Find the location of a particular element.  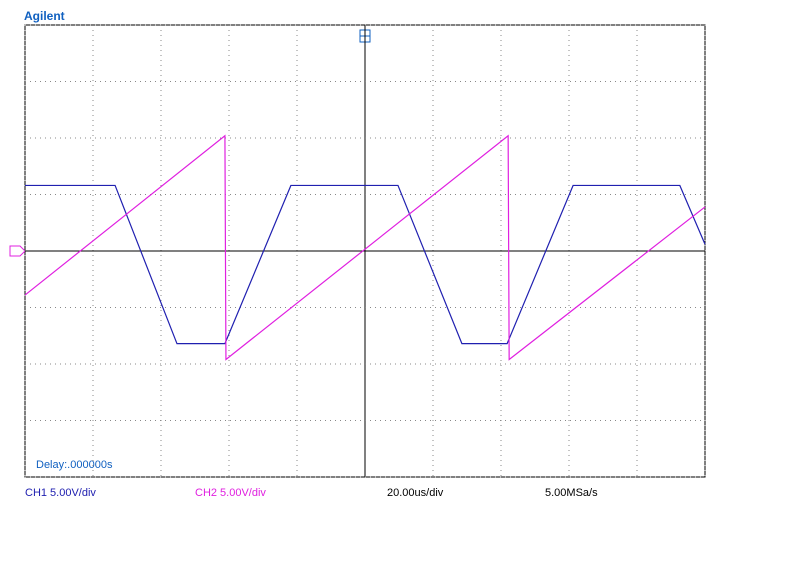

legend-entry: CH1 5.00V/div is located at coordinates (60, 493).